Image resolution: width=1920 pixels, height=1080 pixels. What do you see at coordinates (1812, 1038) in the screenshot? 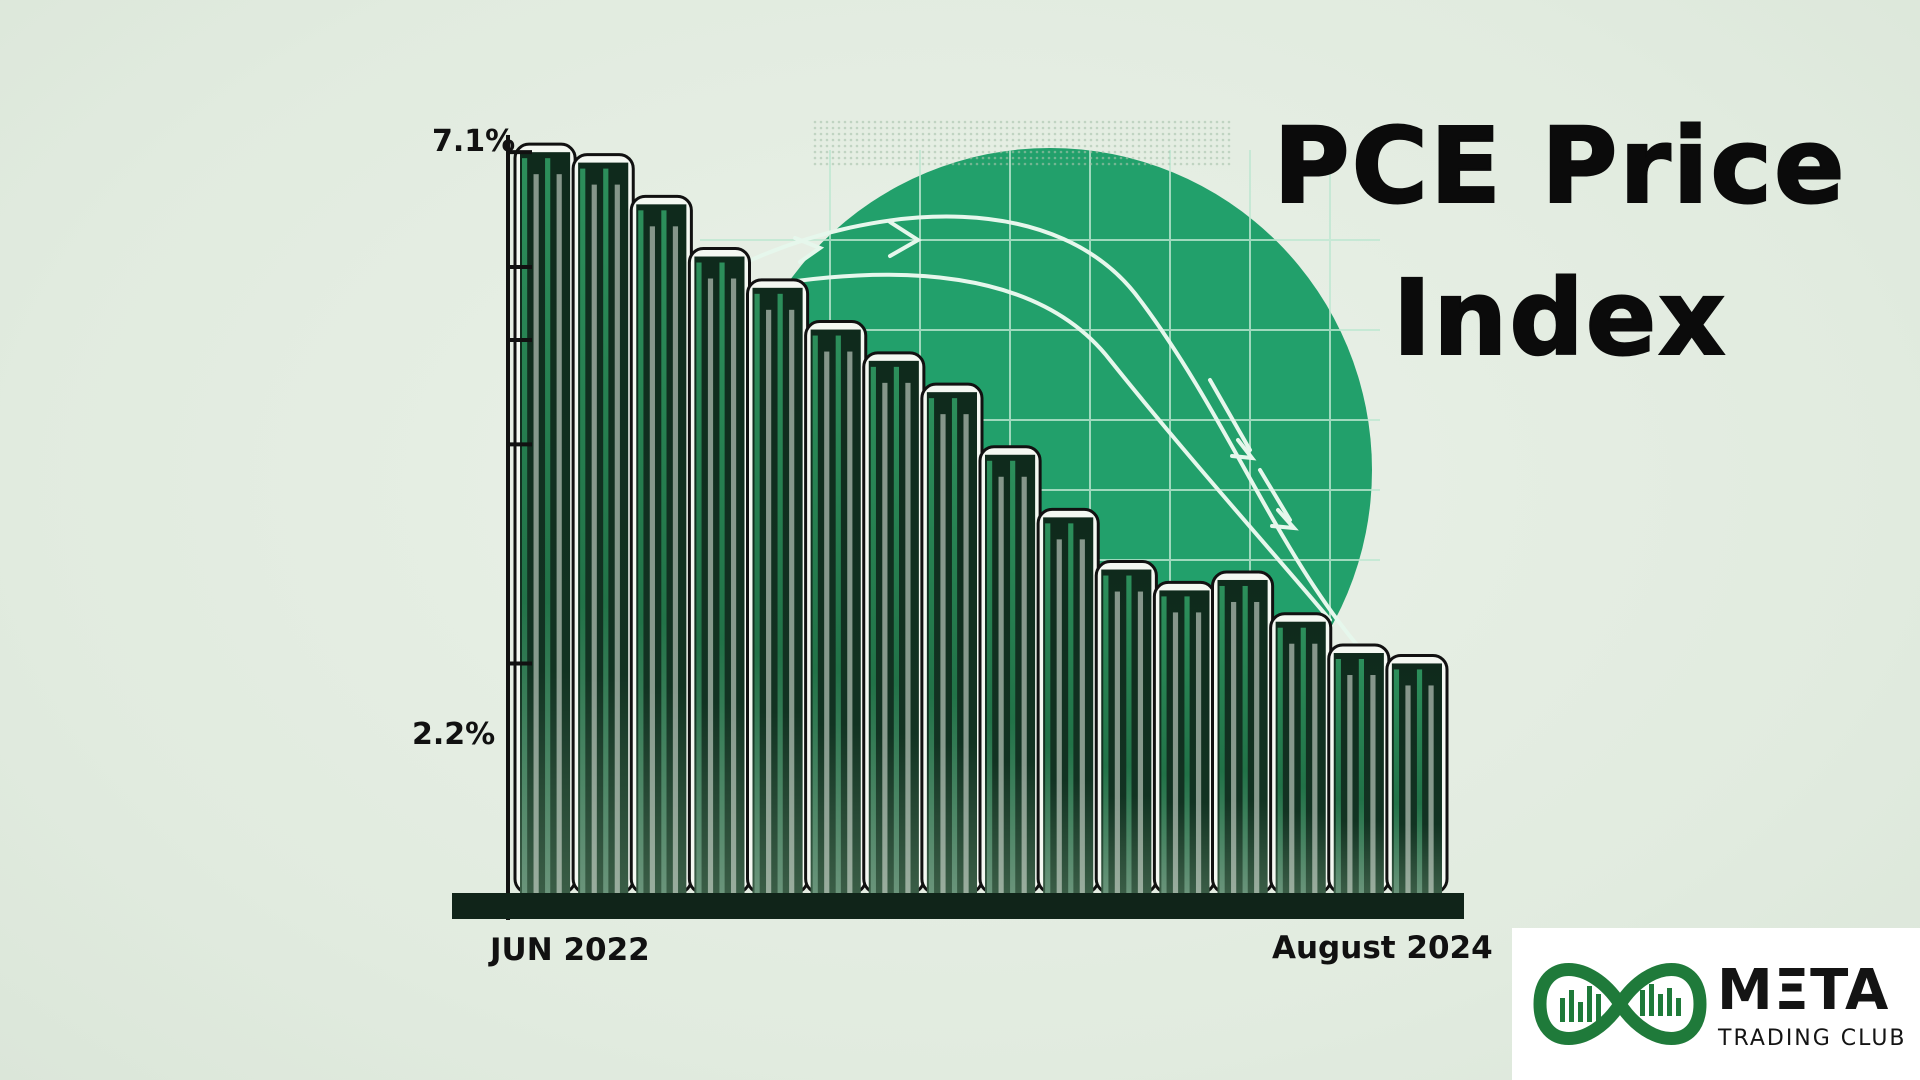
I see `logo-sub-text: TRADING CLUB` at bounding box center [1812, 1038].